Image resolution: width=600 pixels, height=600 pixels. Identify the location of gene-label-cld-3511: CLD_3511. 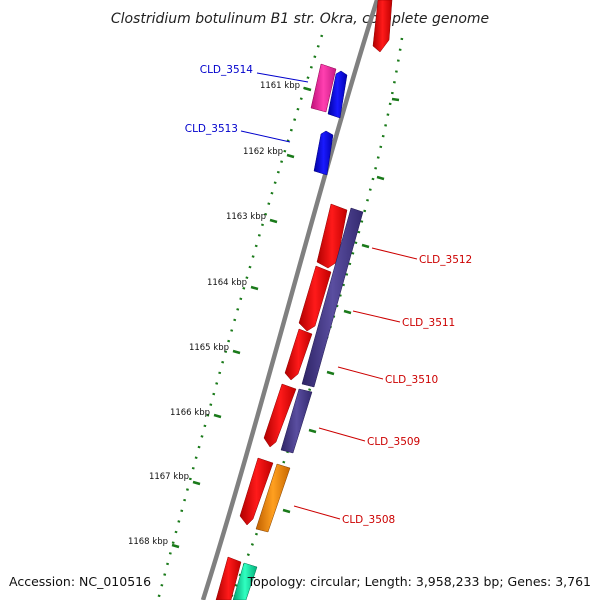
(428, 323).